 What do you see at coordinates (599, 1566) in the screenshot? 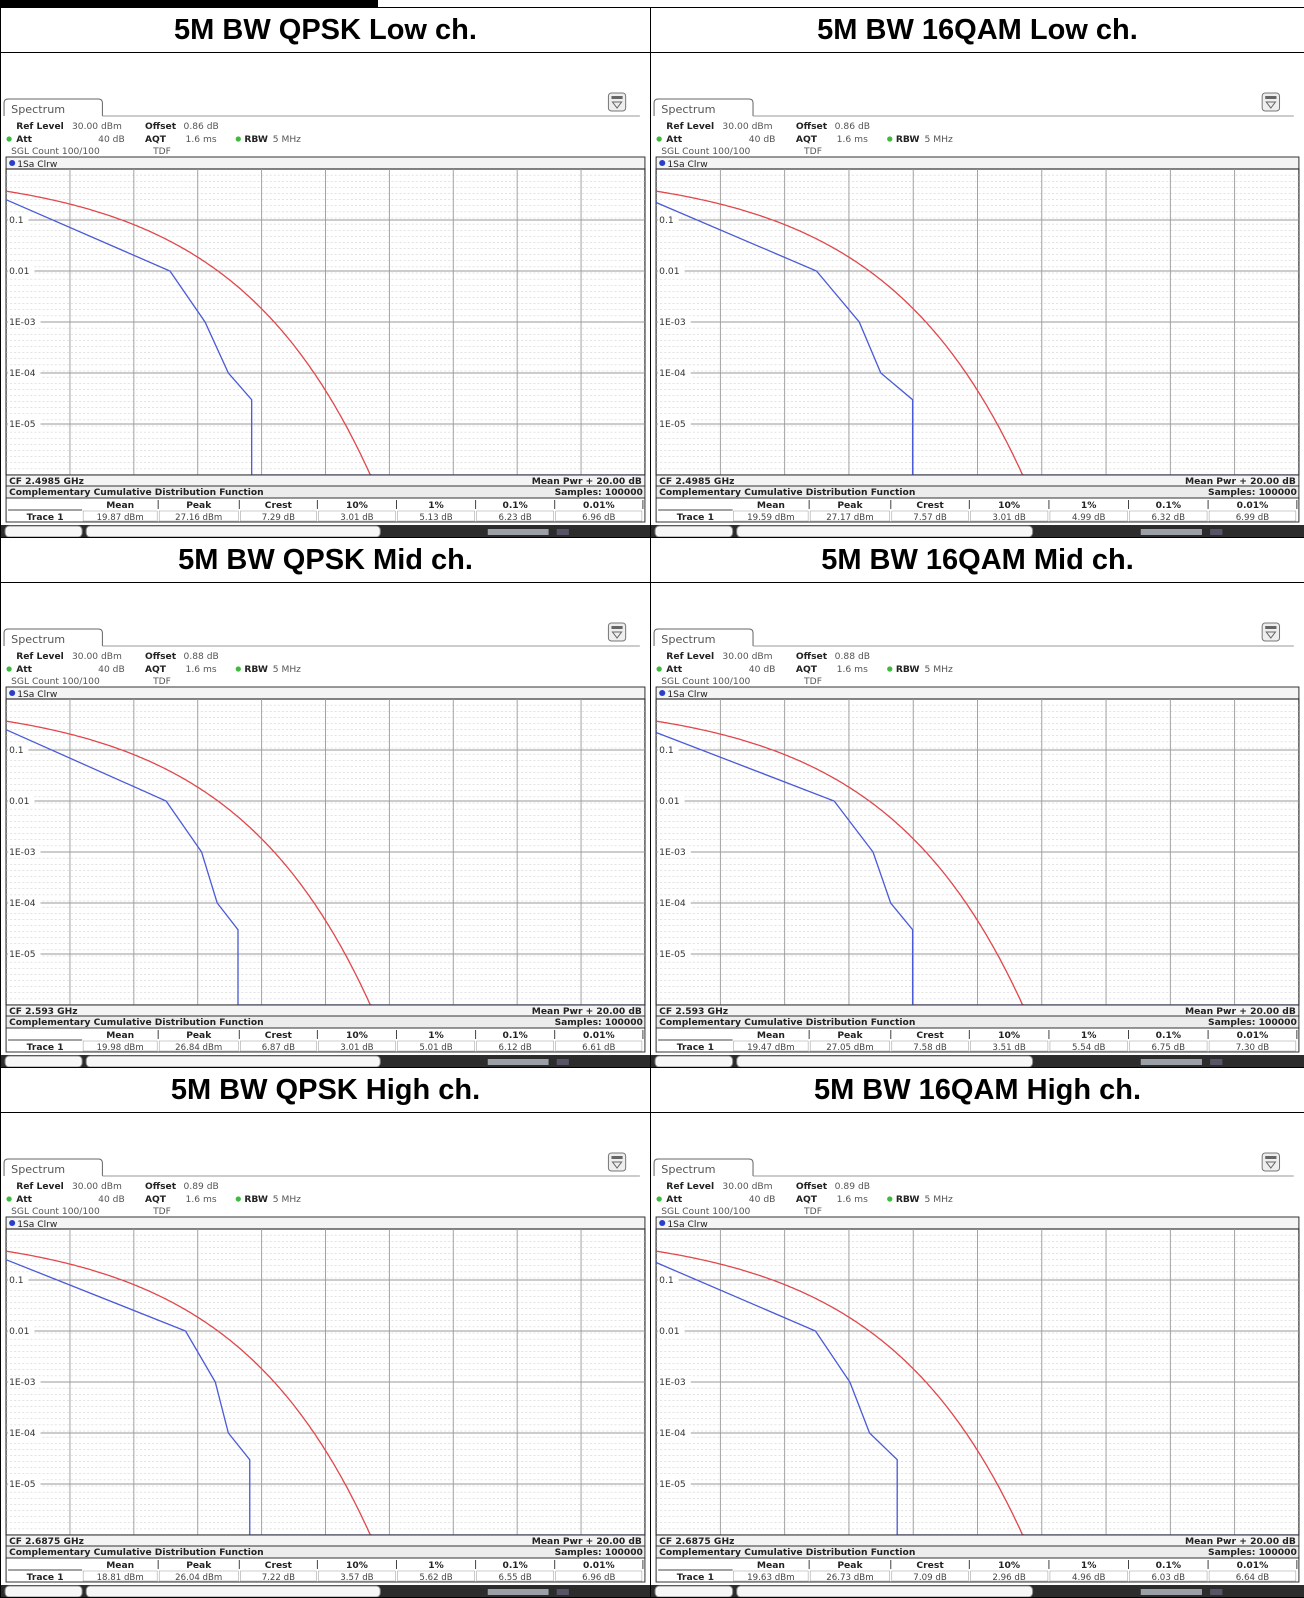
I see `column-header: 0.01%` at bounding box center [599, 1566].